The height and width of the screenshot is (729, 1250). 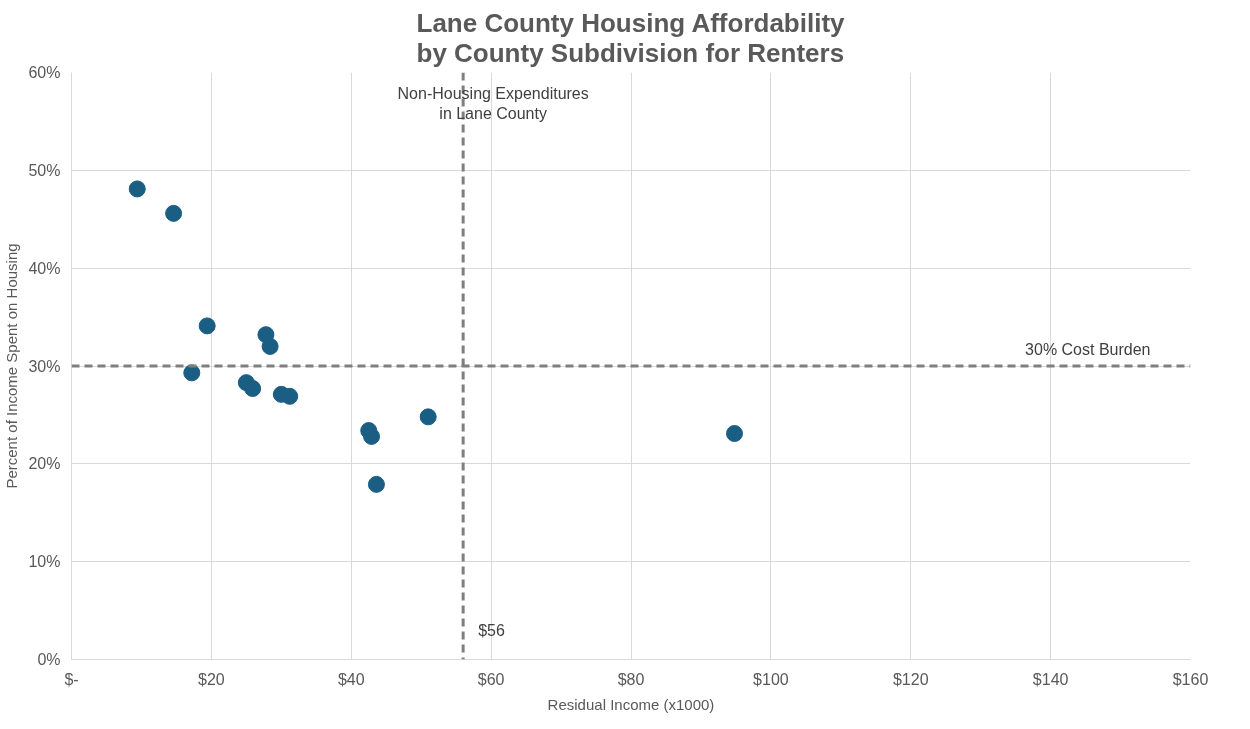 I want to click on y-axis-title: Percent of Income Spent on Housing, so click(x=12, y=366).